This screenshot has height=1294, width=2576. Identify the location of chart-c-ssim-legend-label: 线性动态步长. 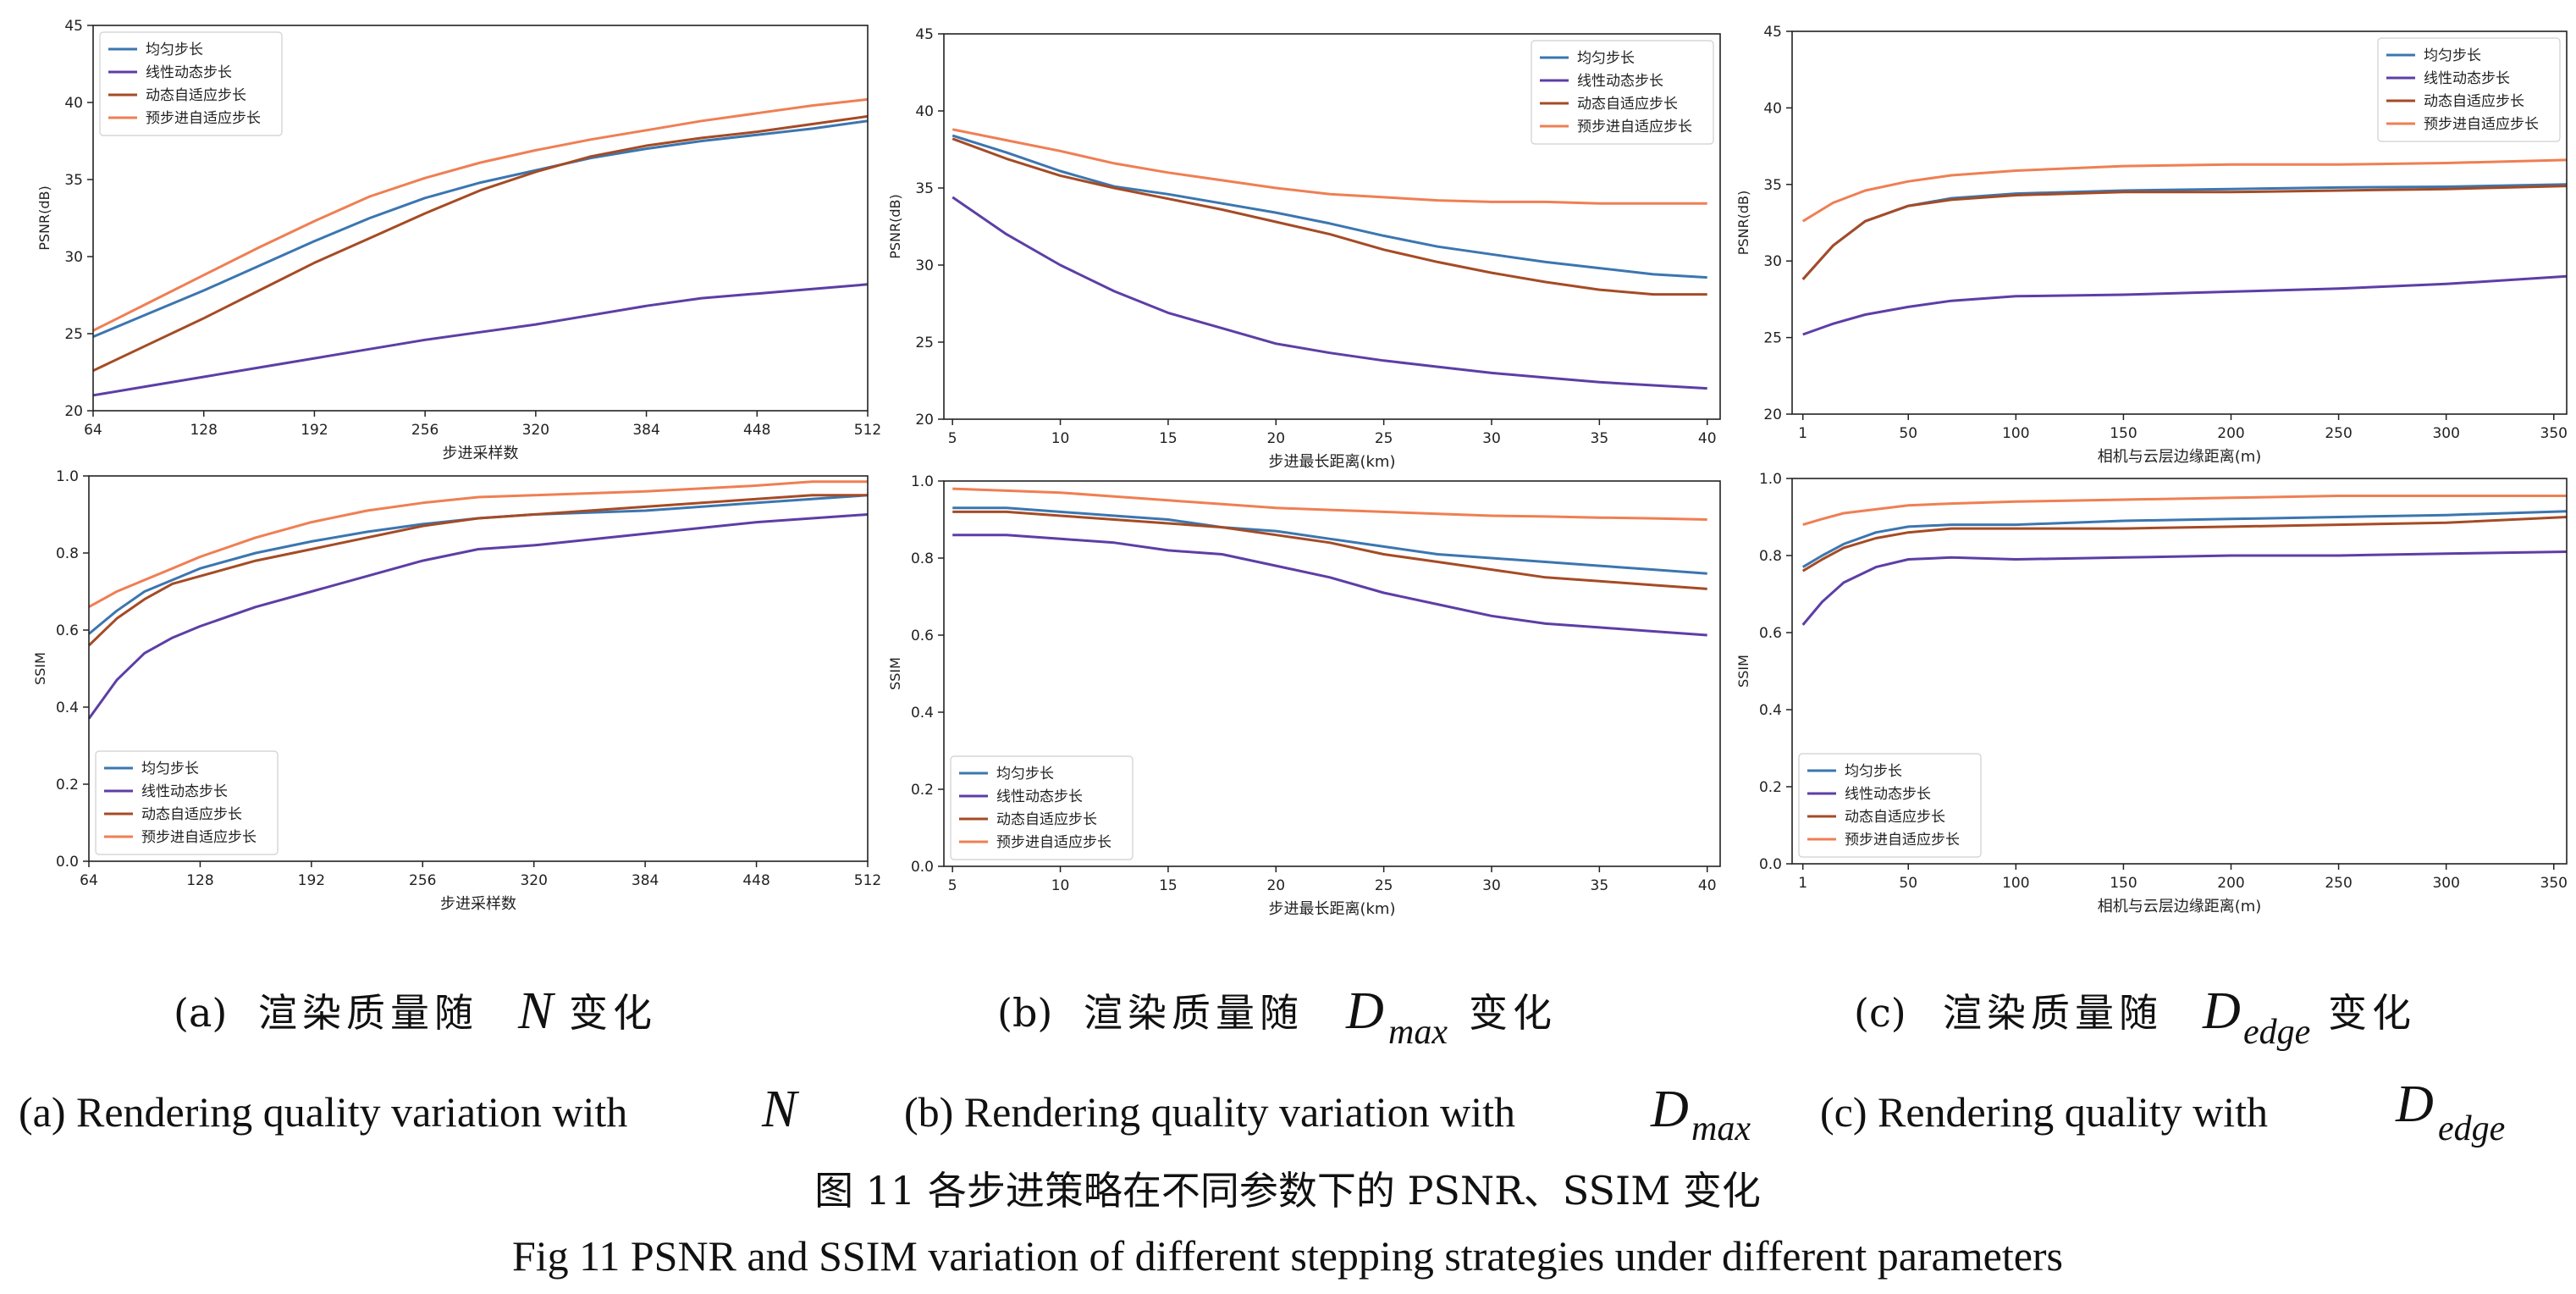
(1888, 794).